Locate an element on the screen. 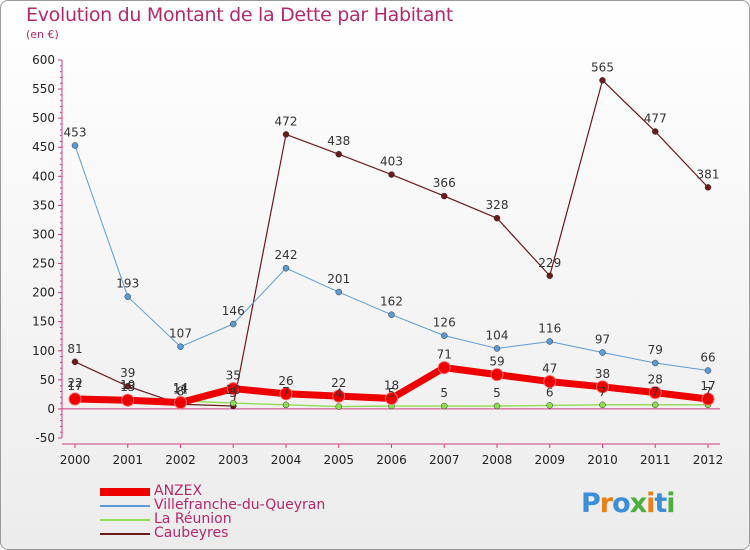 Image resolution: width=750 pixels, height=550 pixels. data-label: 104 is located at coordinates (497, 335).